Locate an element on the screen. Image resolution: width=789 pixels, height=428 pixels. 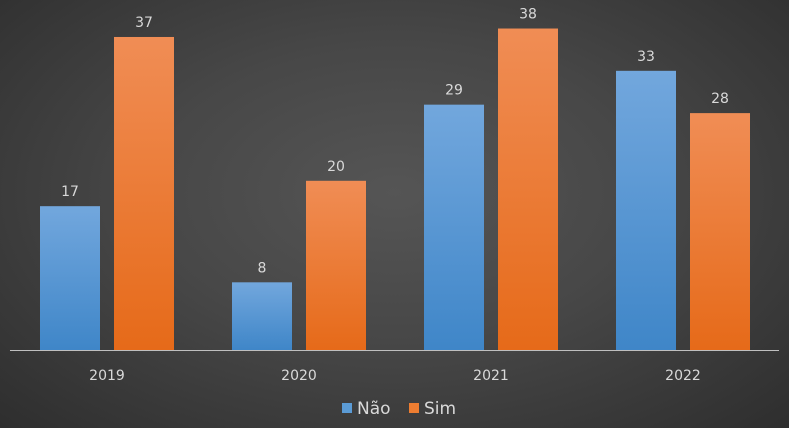
bar-sim-2021 is located at coordinates (528, 189).